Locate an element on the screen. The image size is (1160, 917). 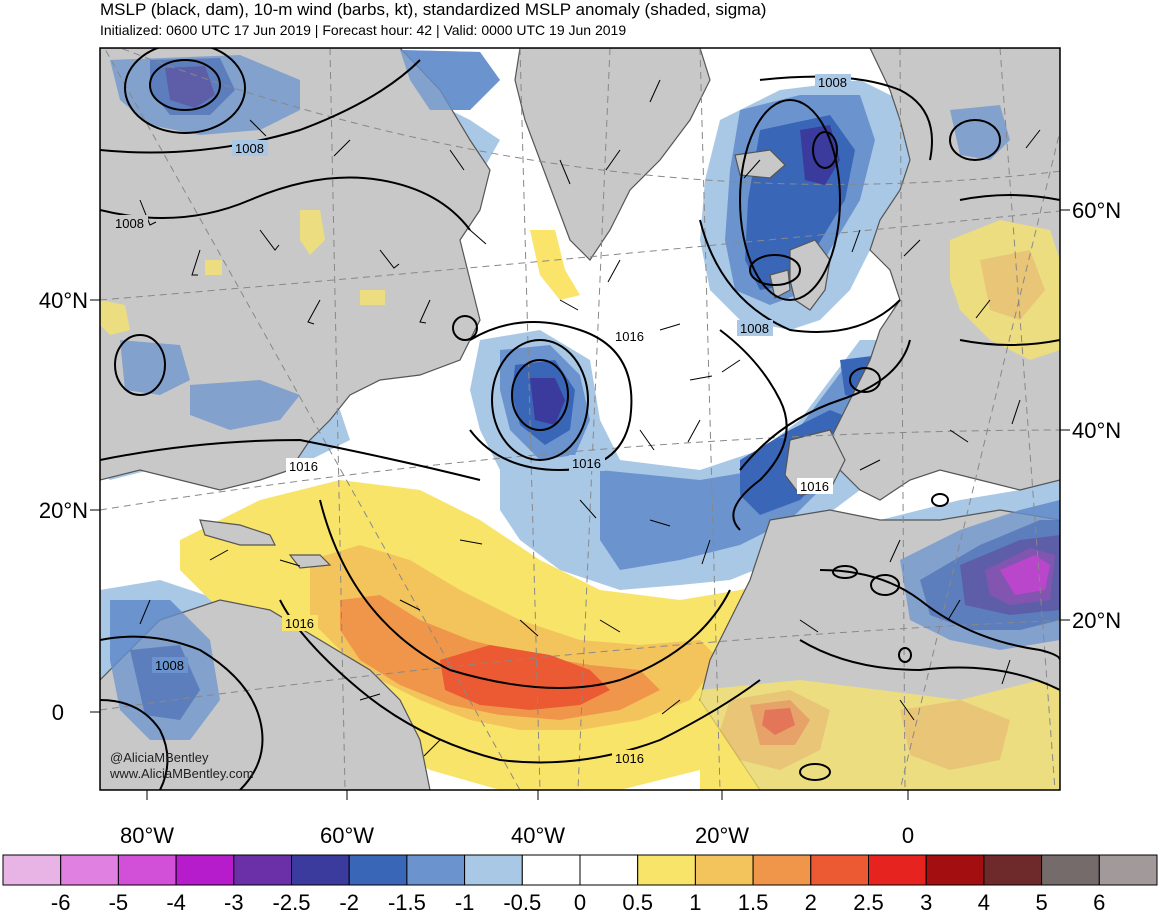
lon-labels: 80°W 60°W 40°W 20°W 0 is located at coordinates (517, 835).